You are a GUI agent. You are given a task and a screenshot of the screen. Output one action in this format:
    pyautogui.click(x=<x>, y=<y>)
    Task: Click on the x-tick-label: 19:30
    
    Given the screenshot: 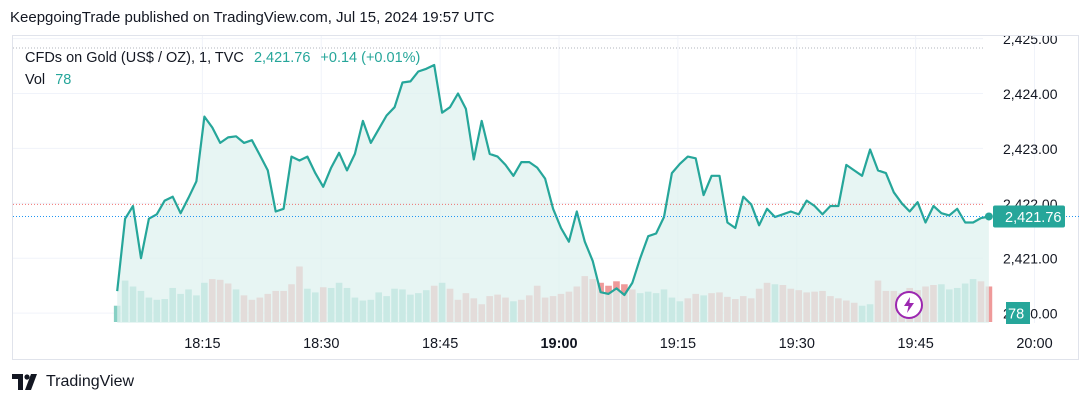 What is the action you would take?
    pyautogui.click(x=797, y=344)
    